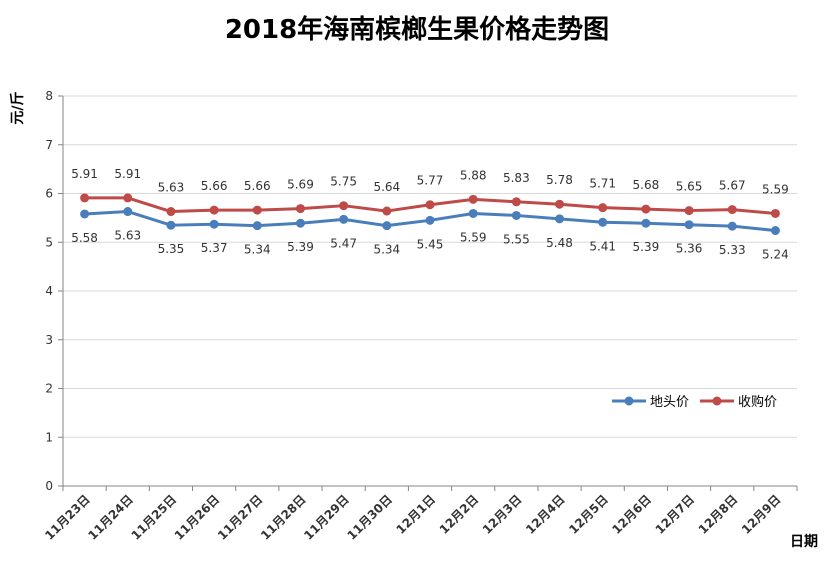  What do you see at coordinates (646, 185) in the screenshot?
I see `data-label: 5.68` at bounding box center [646, 185].